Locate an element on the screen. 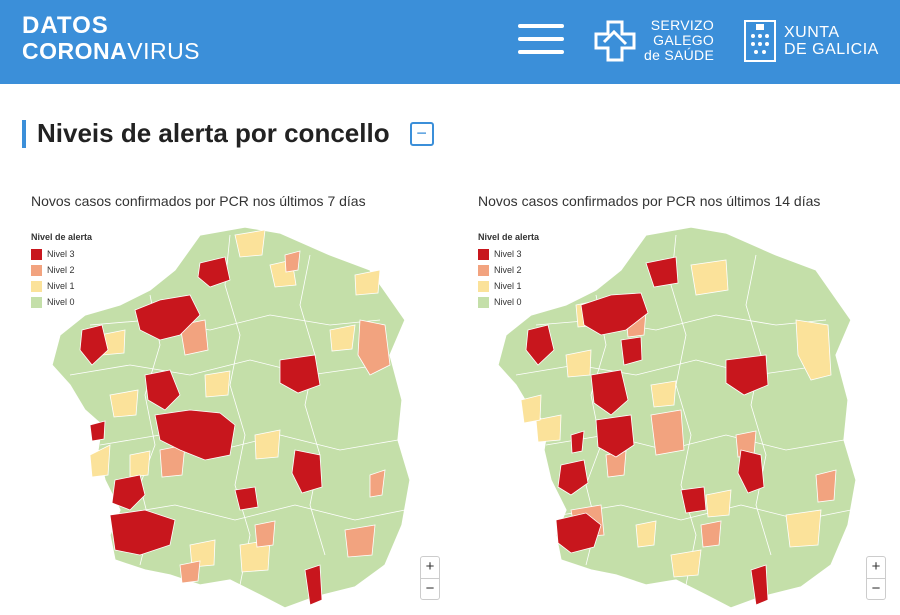  map2-zoom-out-button: − is located at coordinates (876, 588).